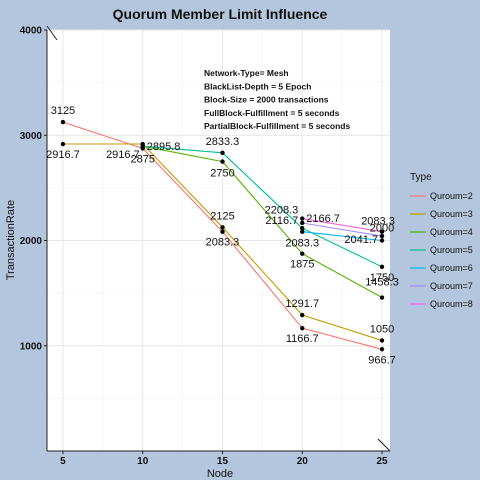  I want to click on data-label: 2208.3, so click(282, 211).